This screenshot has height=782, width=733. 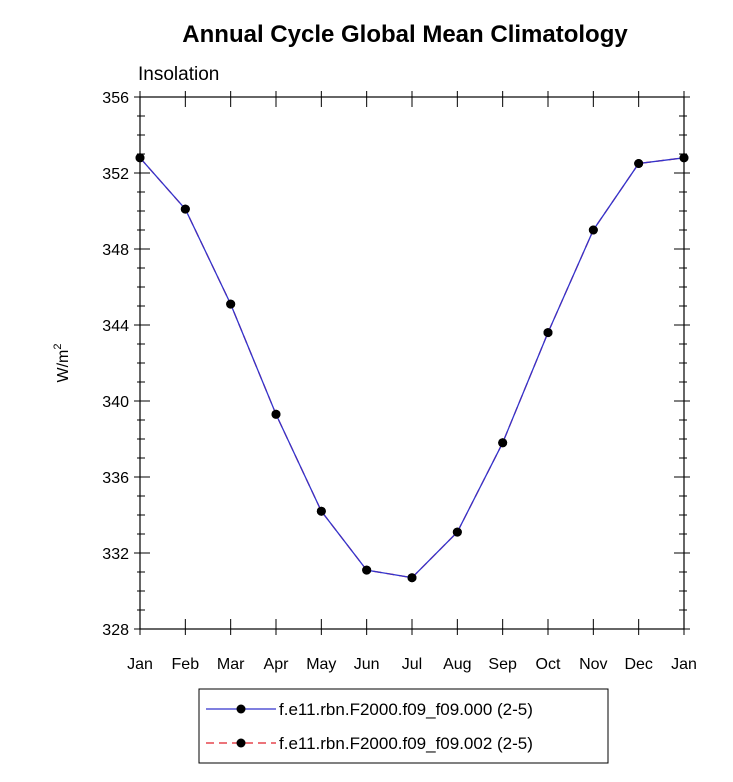 I want to click on y-tick-label: 352, so click(x=115, y=174).